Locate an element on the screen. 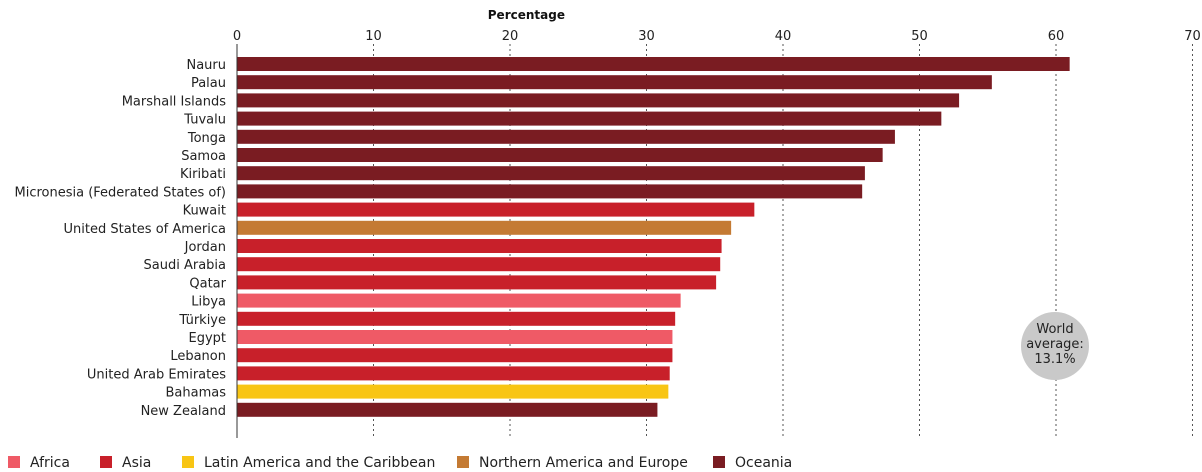 The height and width of the screenshot is (472, 1202). bar-t-rkiye is located at coordinates (456, 318).